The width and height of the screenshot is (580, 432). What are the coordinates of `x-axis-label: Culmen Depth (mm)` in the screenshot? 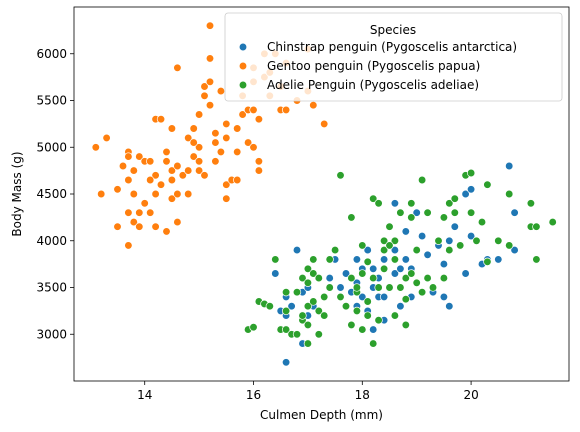 It's located at (321, 415).